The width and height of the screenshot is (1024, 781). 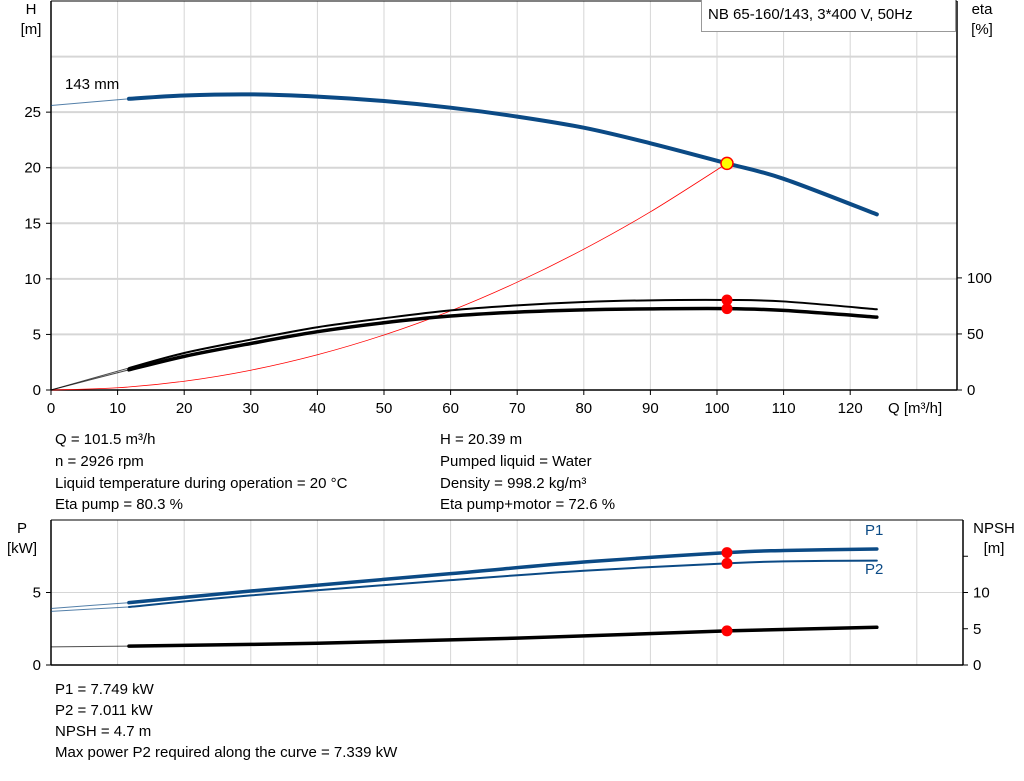 I want to click on eta-total-curve, so click(x=503, y=339).